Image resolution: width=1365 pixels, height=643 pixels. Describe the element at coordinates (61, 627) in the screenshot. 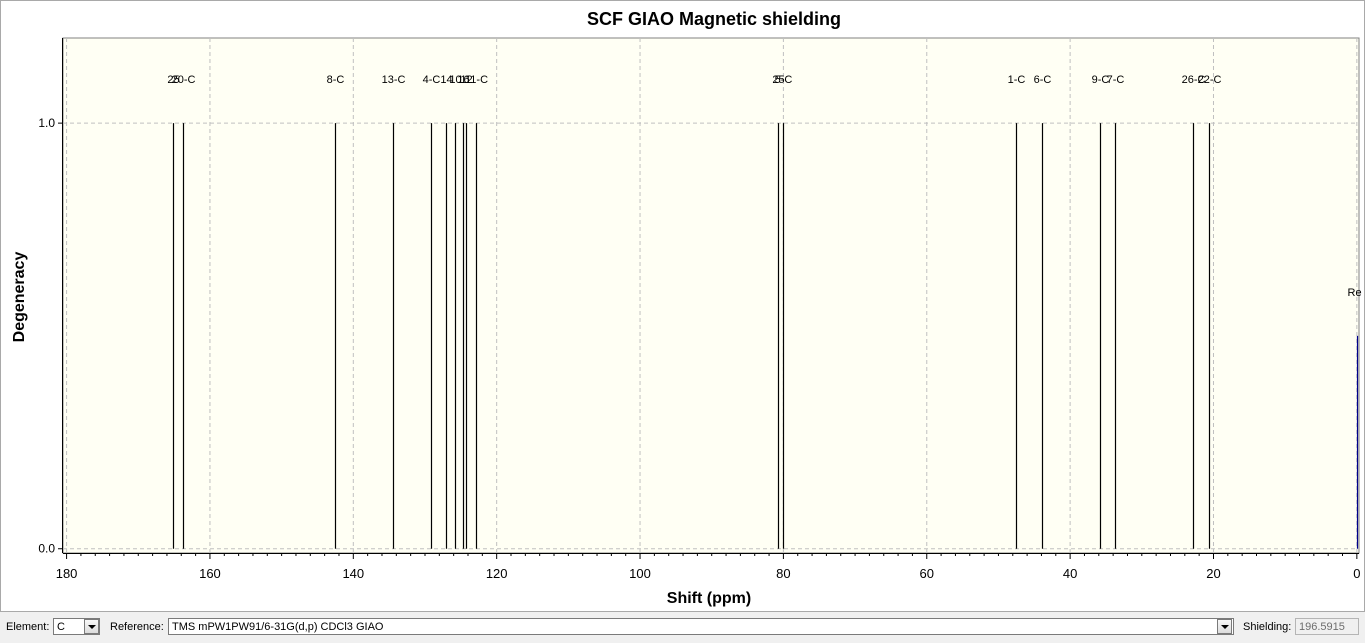

I see `element-value: C` at that location.